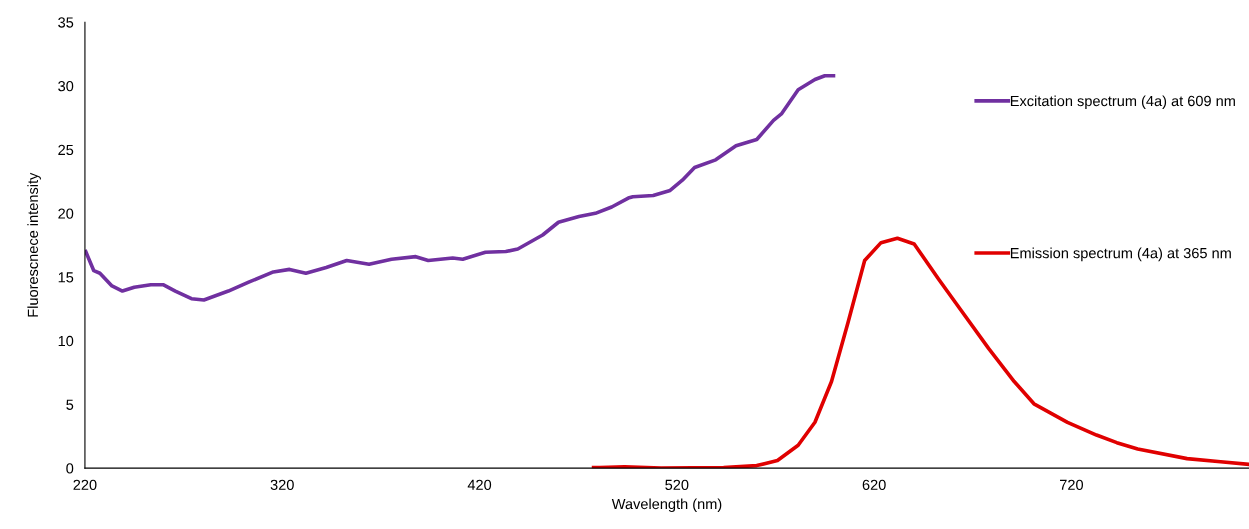 The image size is (1249, 529). I want to click on y-tick-label: 25, so click(66, 150).